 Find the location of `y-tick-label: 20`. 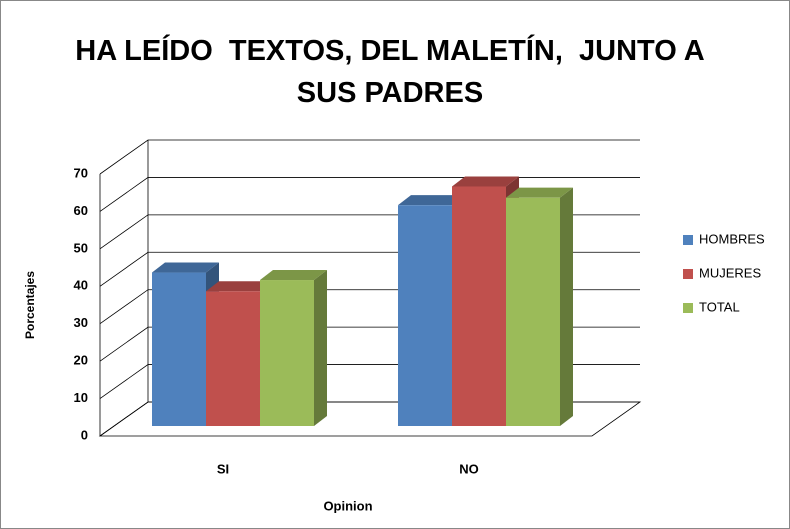

y-tick-label: 20 is located at coordinates (81, 360).